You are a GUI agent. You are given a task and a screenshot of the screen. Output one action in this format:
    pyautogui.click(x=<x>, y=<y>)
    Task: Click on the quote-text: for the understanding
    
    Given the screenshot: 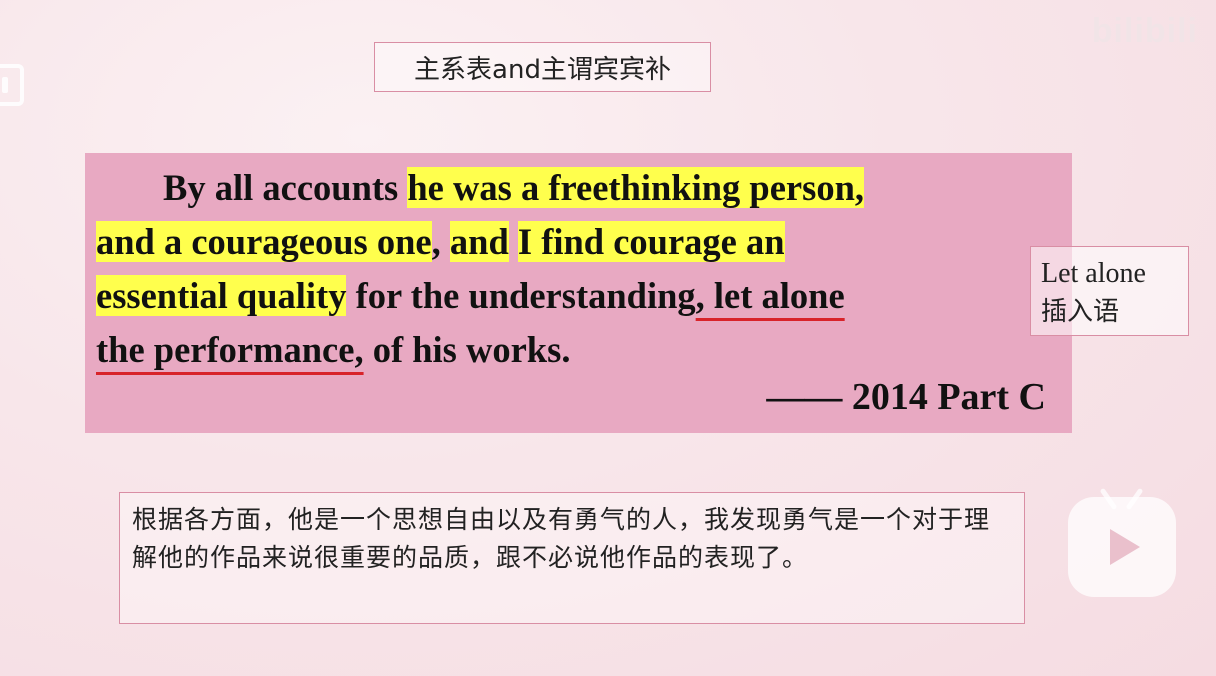 What is the action you would take?
    pyautogui.click(x=521, y=295)
    